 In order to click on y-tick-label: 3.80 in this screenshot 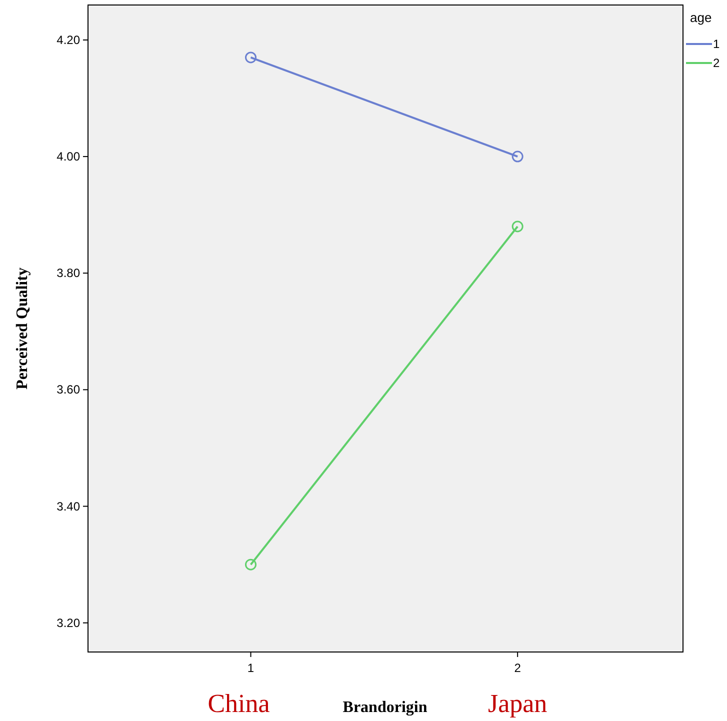, I will do `click(68, 273)`.